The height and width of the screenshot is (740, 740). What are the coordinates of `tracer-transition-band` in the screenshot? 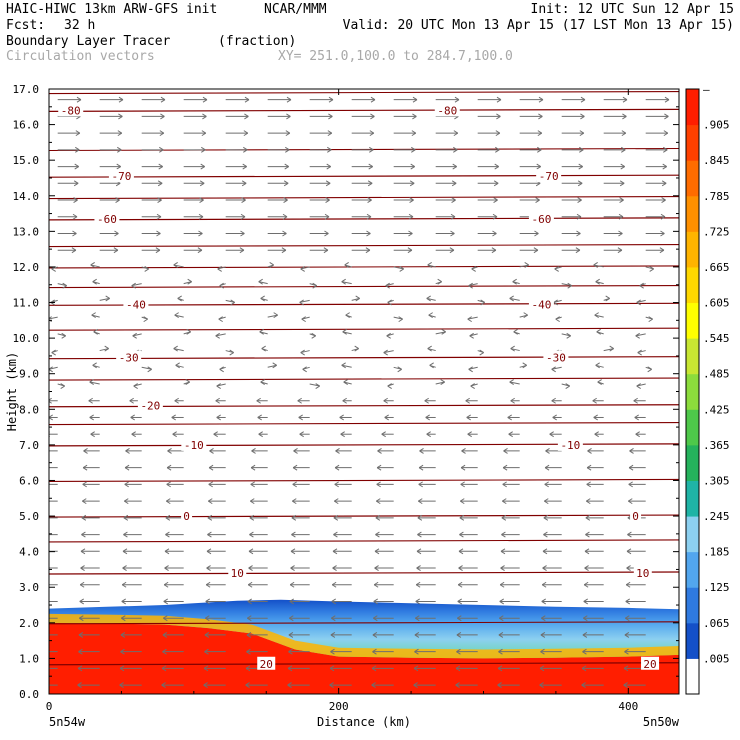 It's located at (364, 636).